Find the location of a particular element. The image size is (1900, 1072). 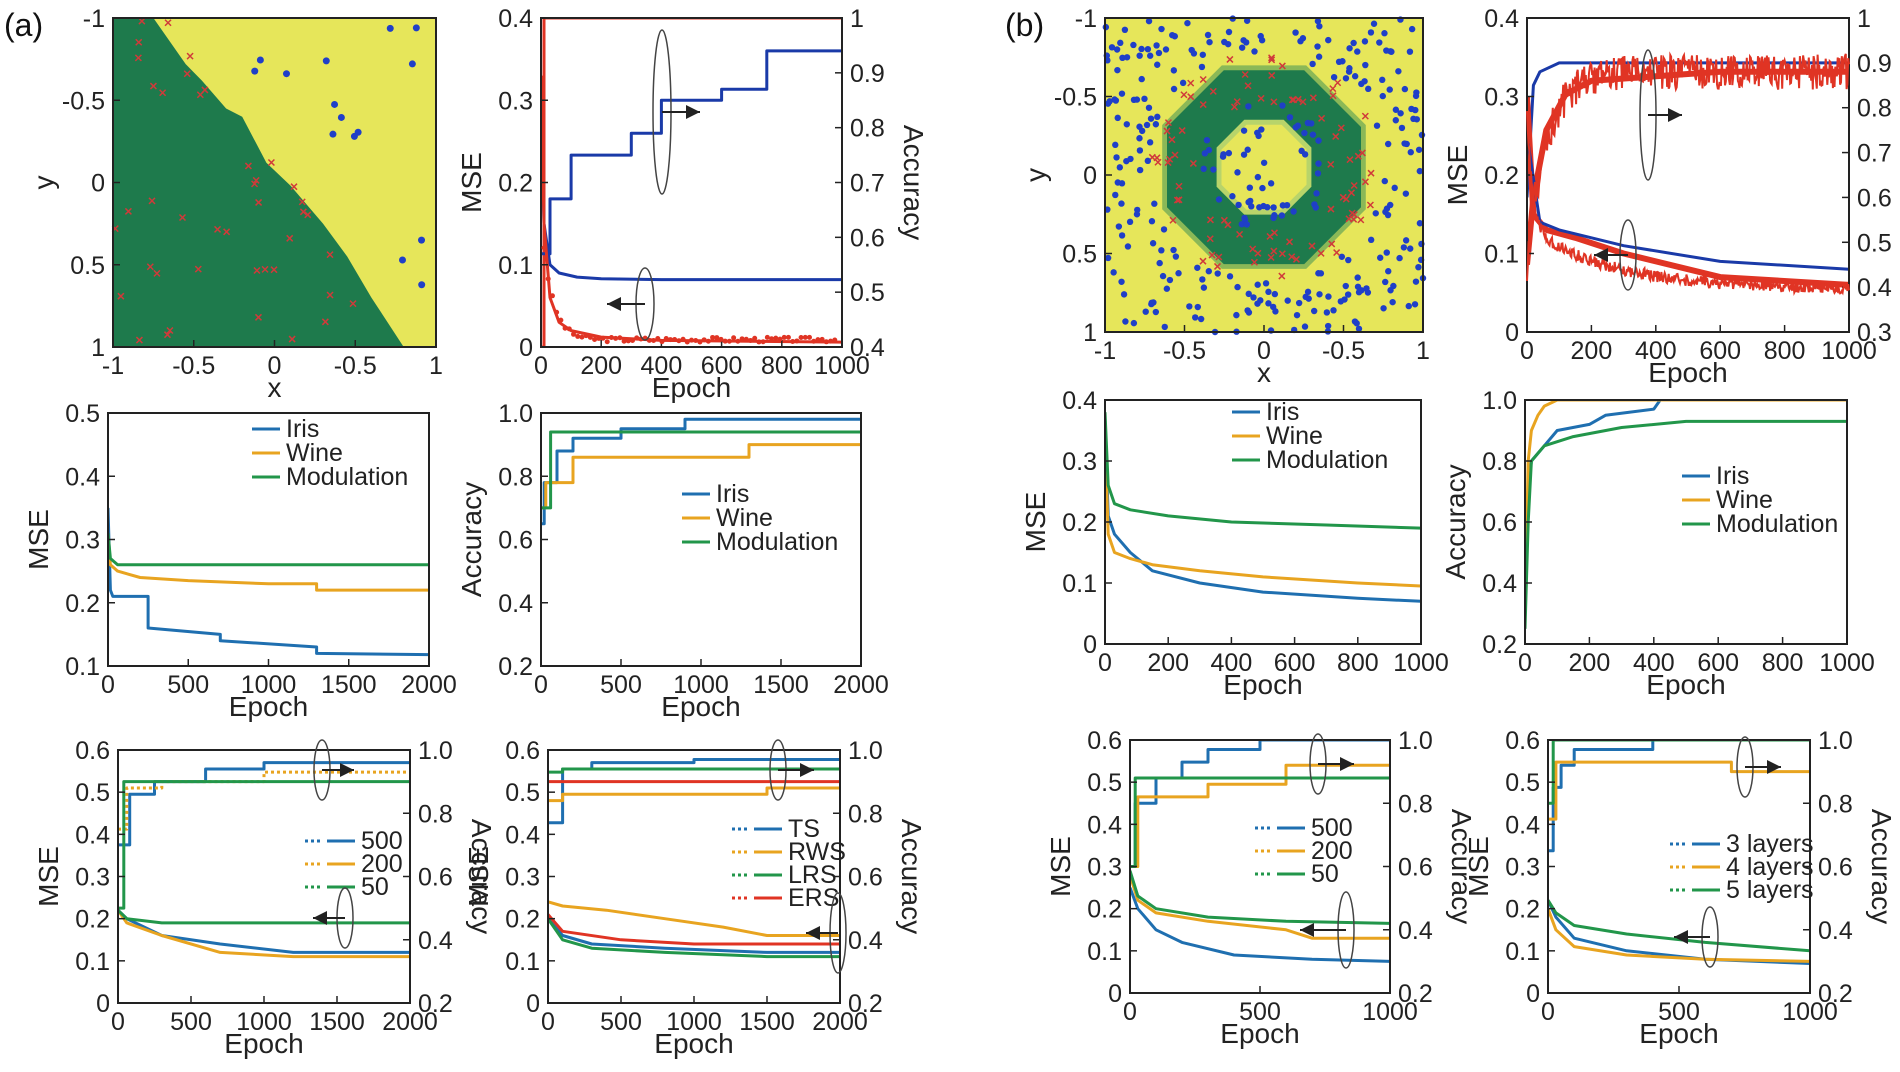

b5-legend-label-2: 50 is located at coordinates (1325, 874).